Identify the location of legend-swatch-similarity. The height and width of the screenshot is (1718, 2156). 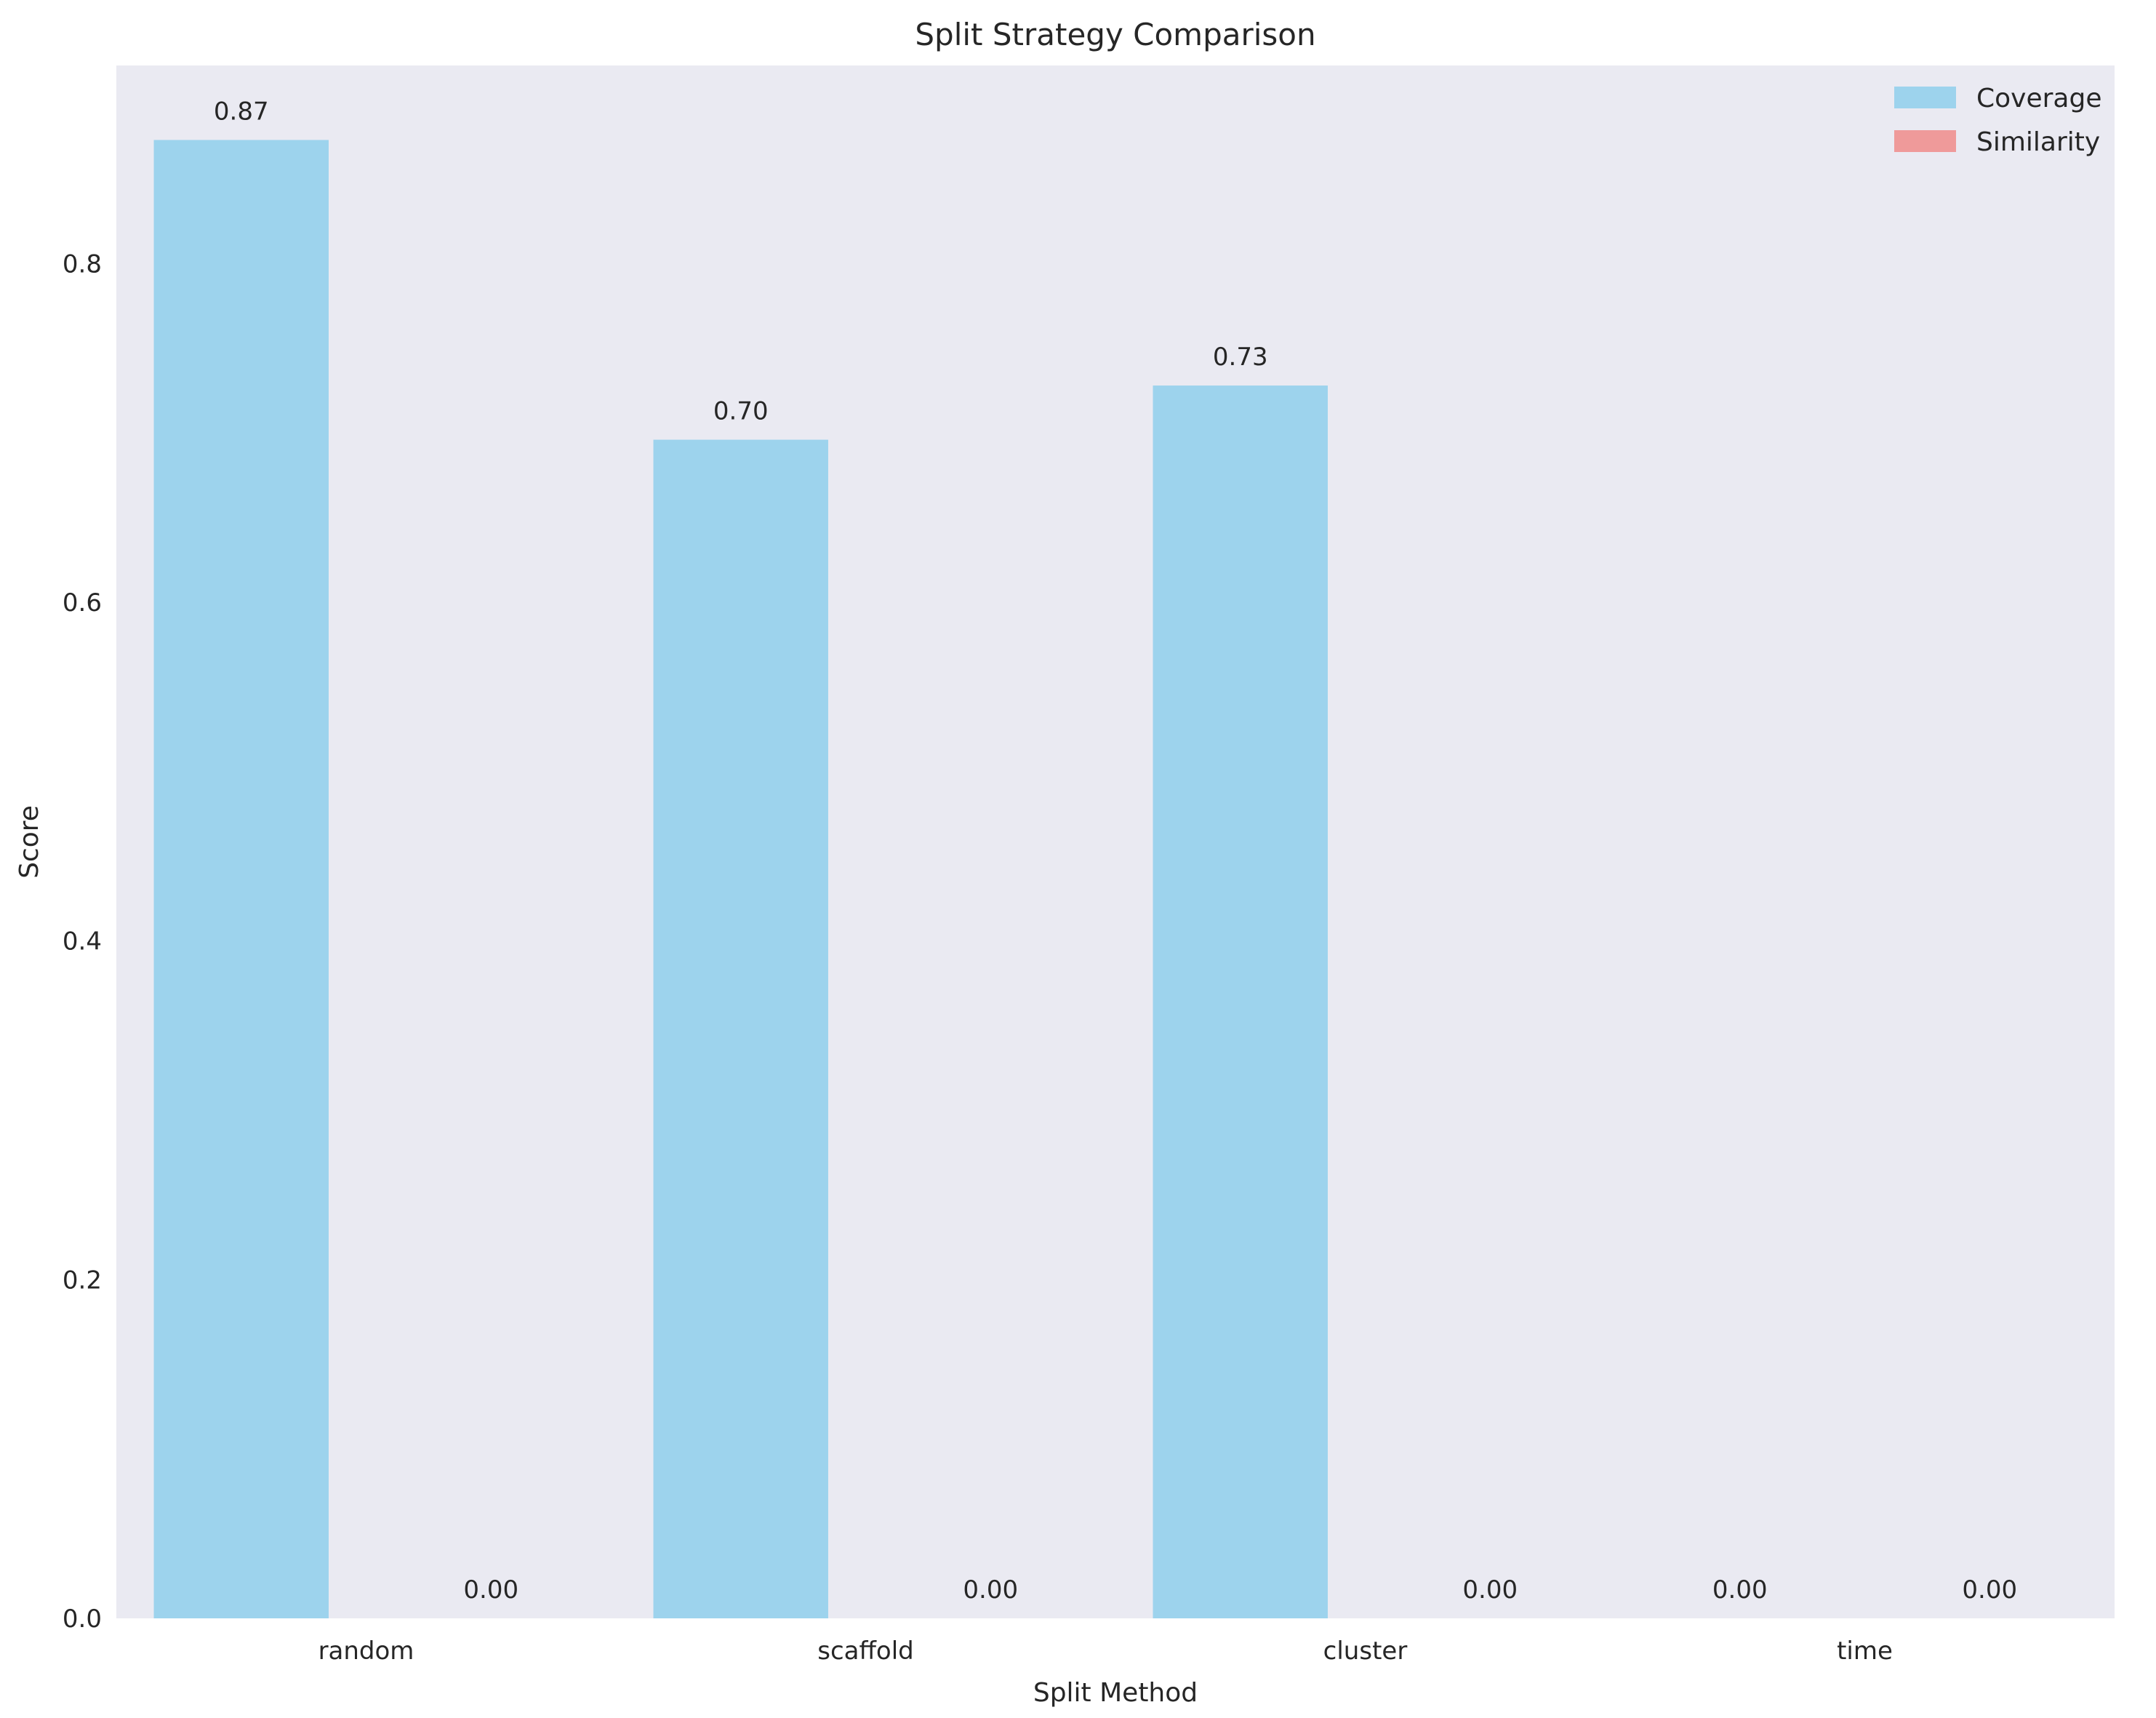
(1925, 141).